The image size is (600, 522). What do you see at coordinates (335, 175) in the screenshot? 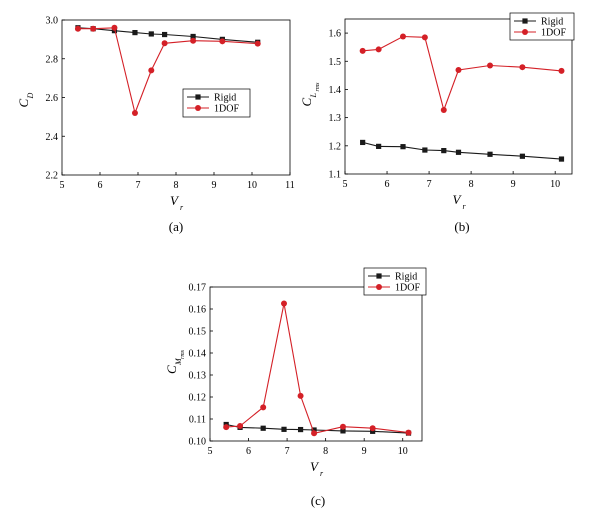
I see `y-tick-label: 1.1` at bounding box center [335, 175].